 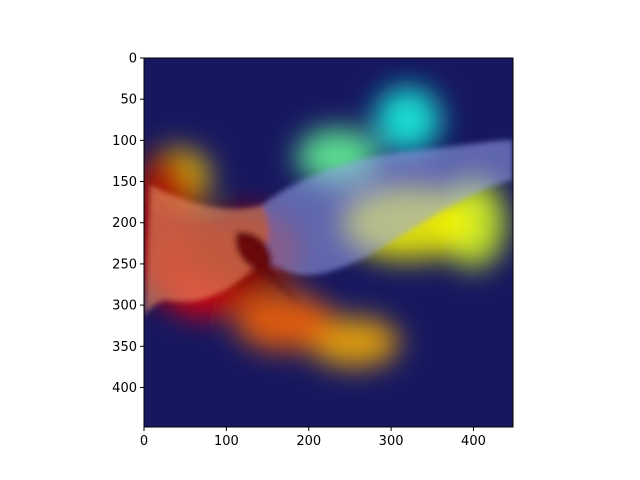 I want to click on y-tick-label: 200, so click(x=124, y=223).